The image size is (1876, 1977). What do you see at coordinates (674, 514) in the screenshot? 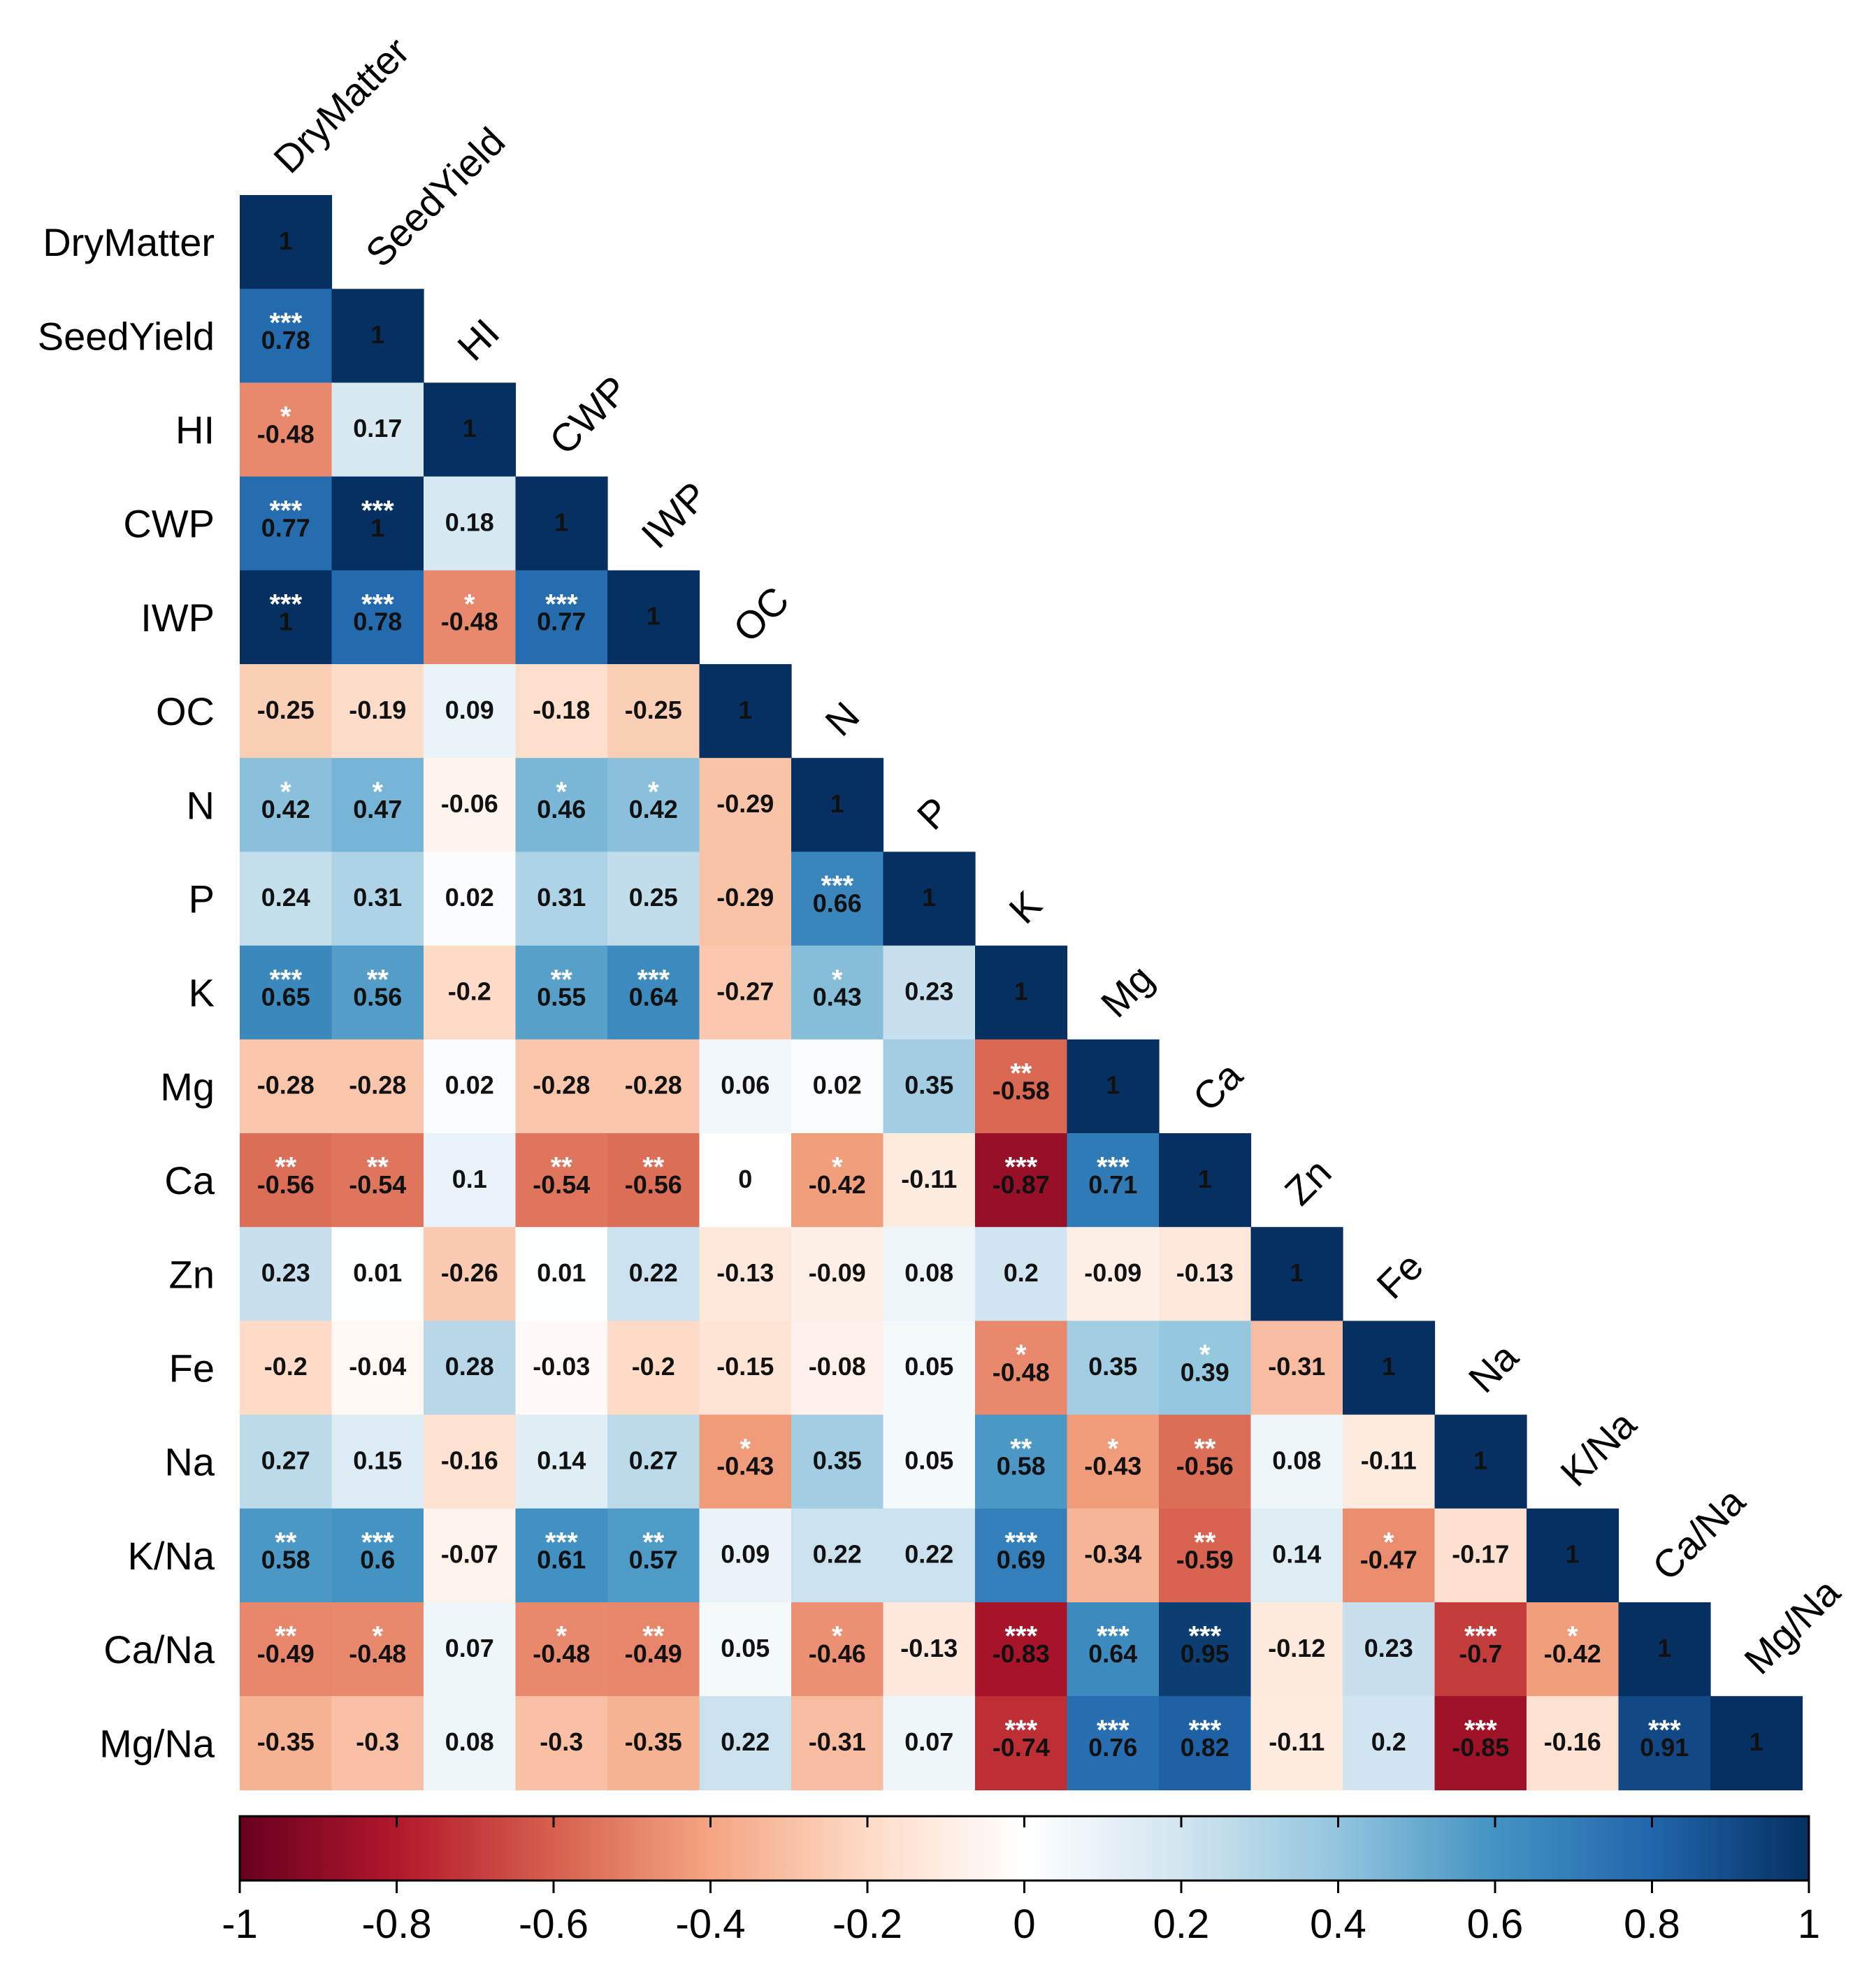
I see `column-label: IWP` at bounding box center [674, 514].